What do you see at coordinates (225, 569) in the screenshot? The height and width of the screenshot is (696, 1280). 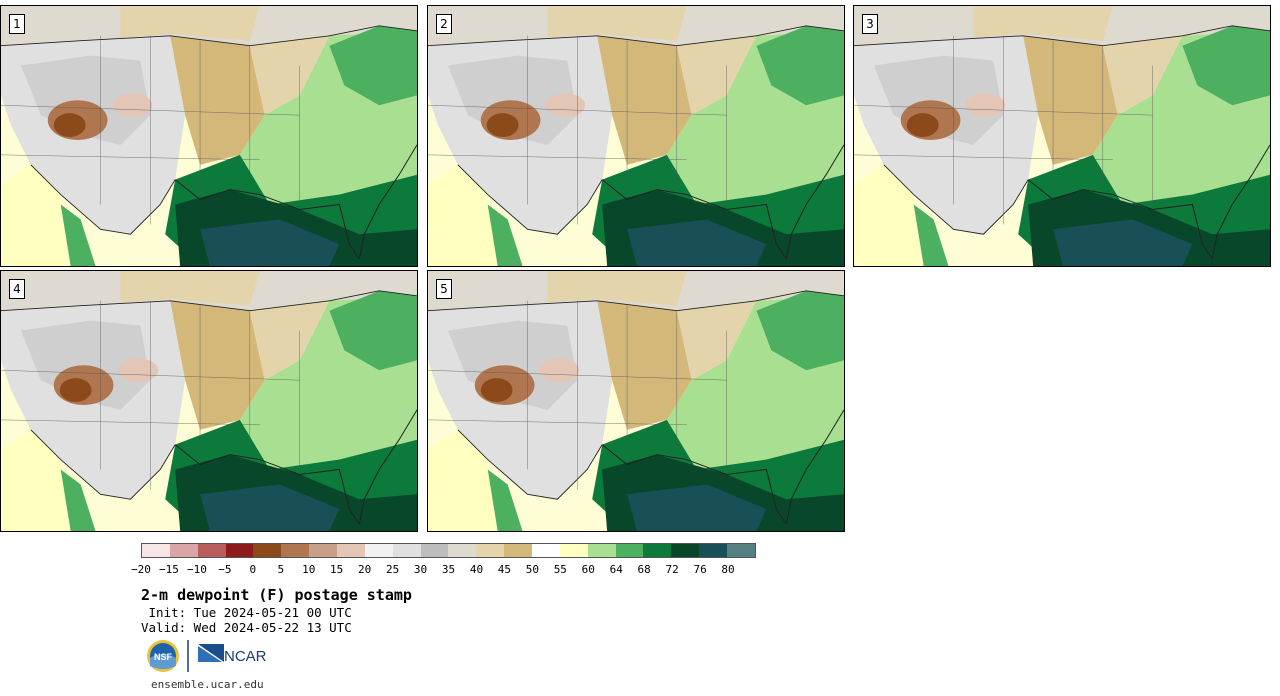 I see `colorbar-tick-label: −5` at bounding box center [225, 569].